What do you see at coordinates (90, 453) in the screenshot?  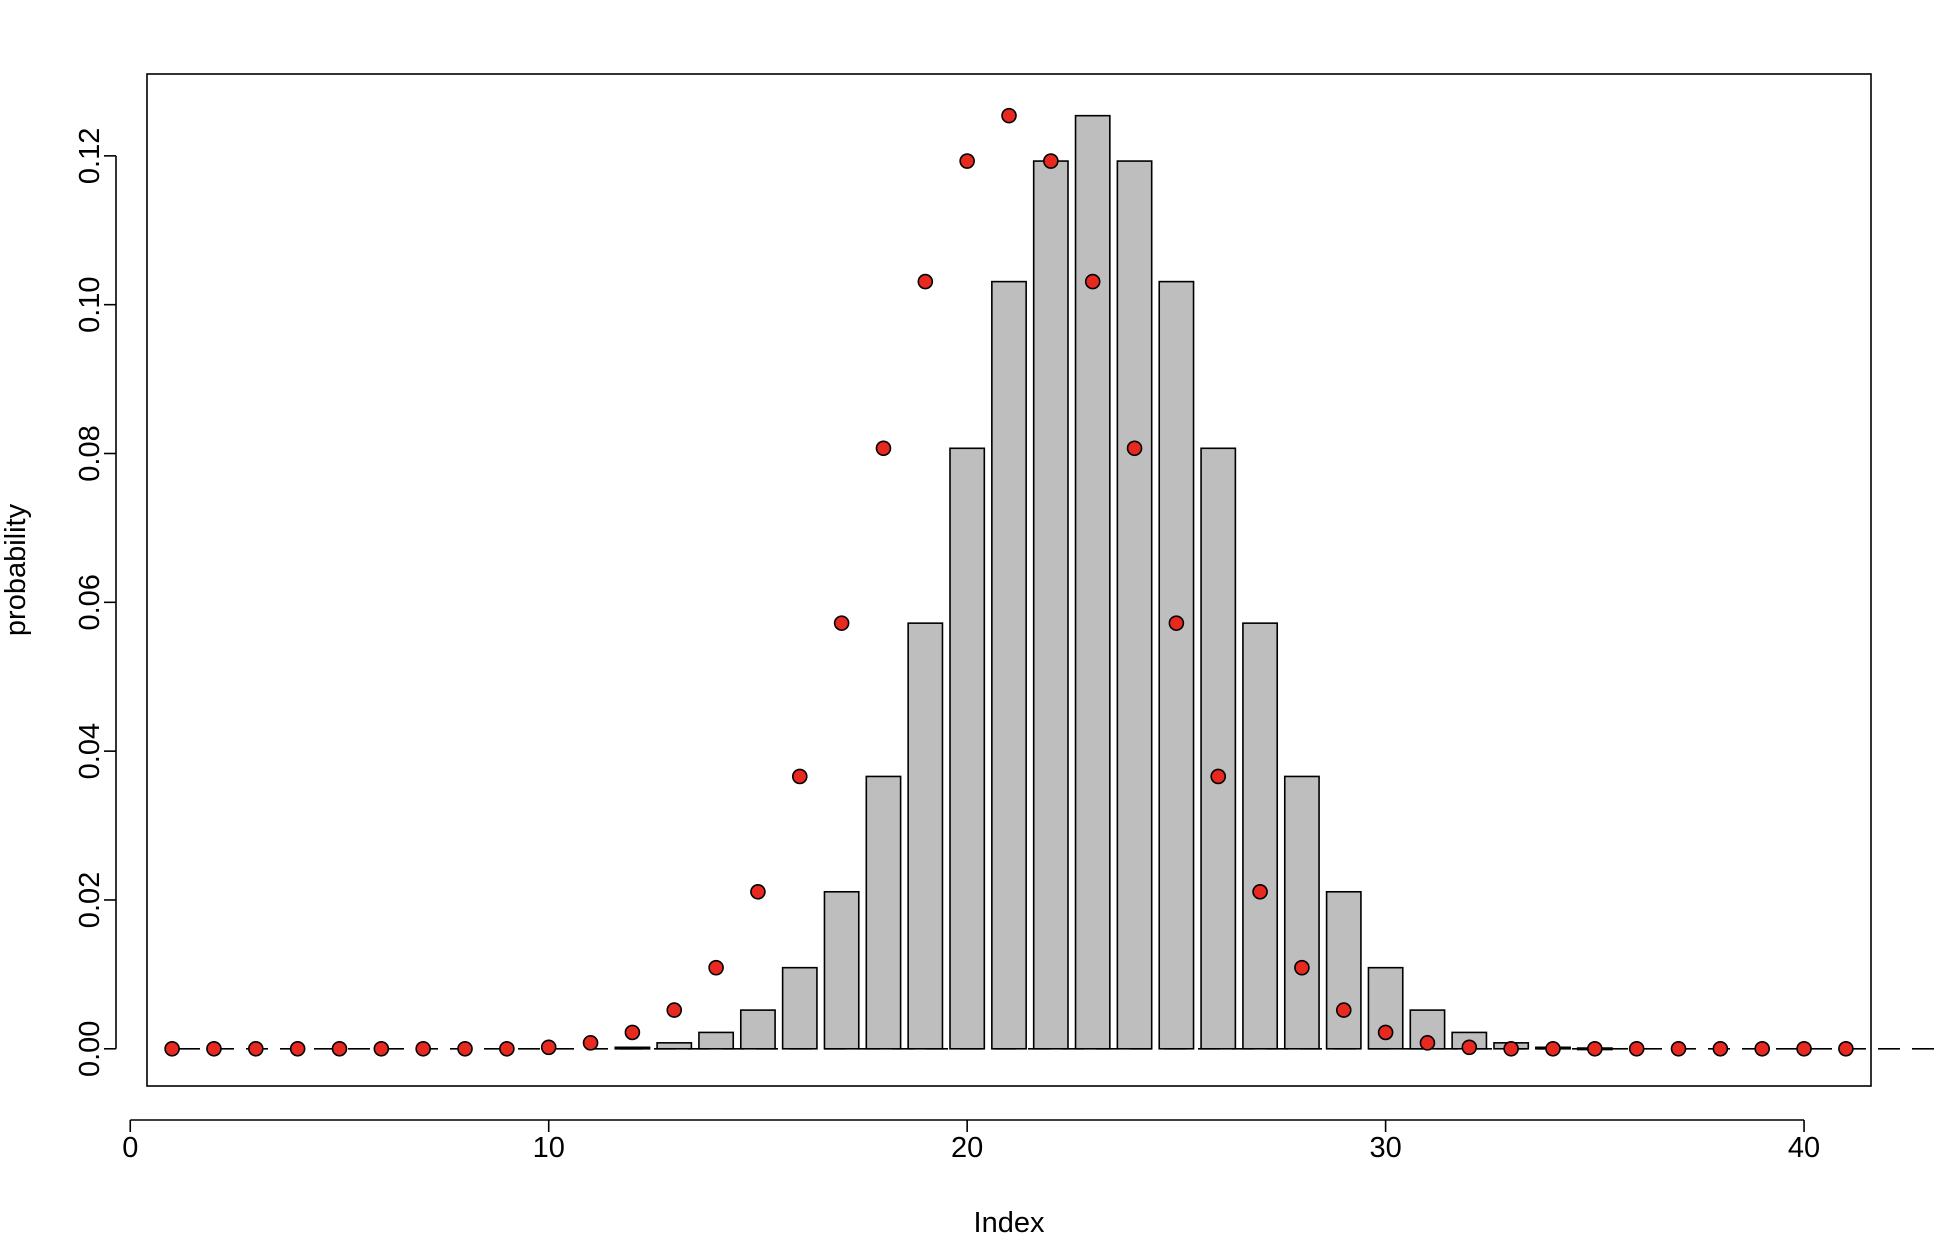 I see `y-tick-label-4: 0.08` at bounding box center [90, 453].